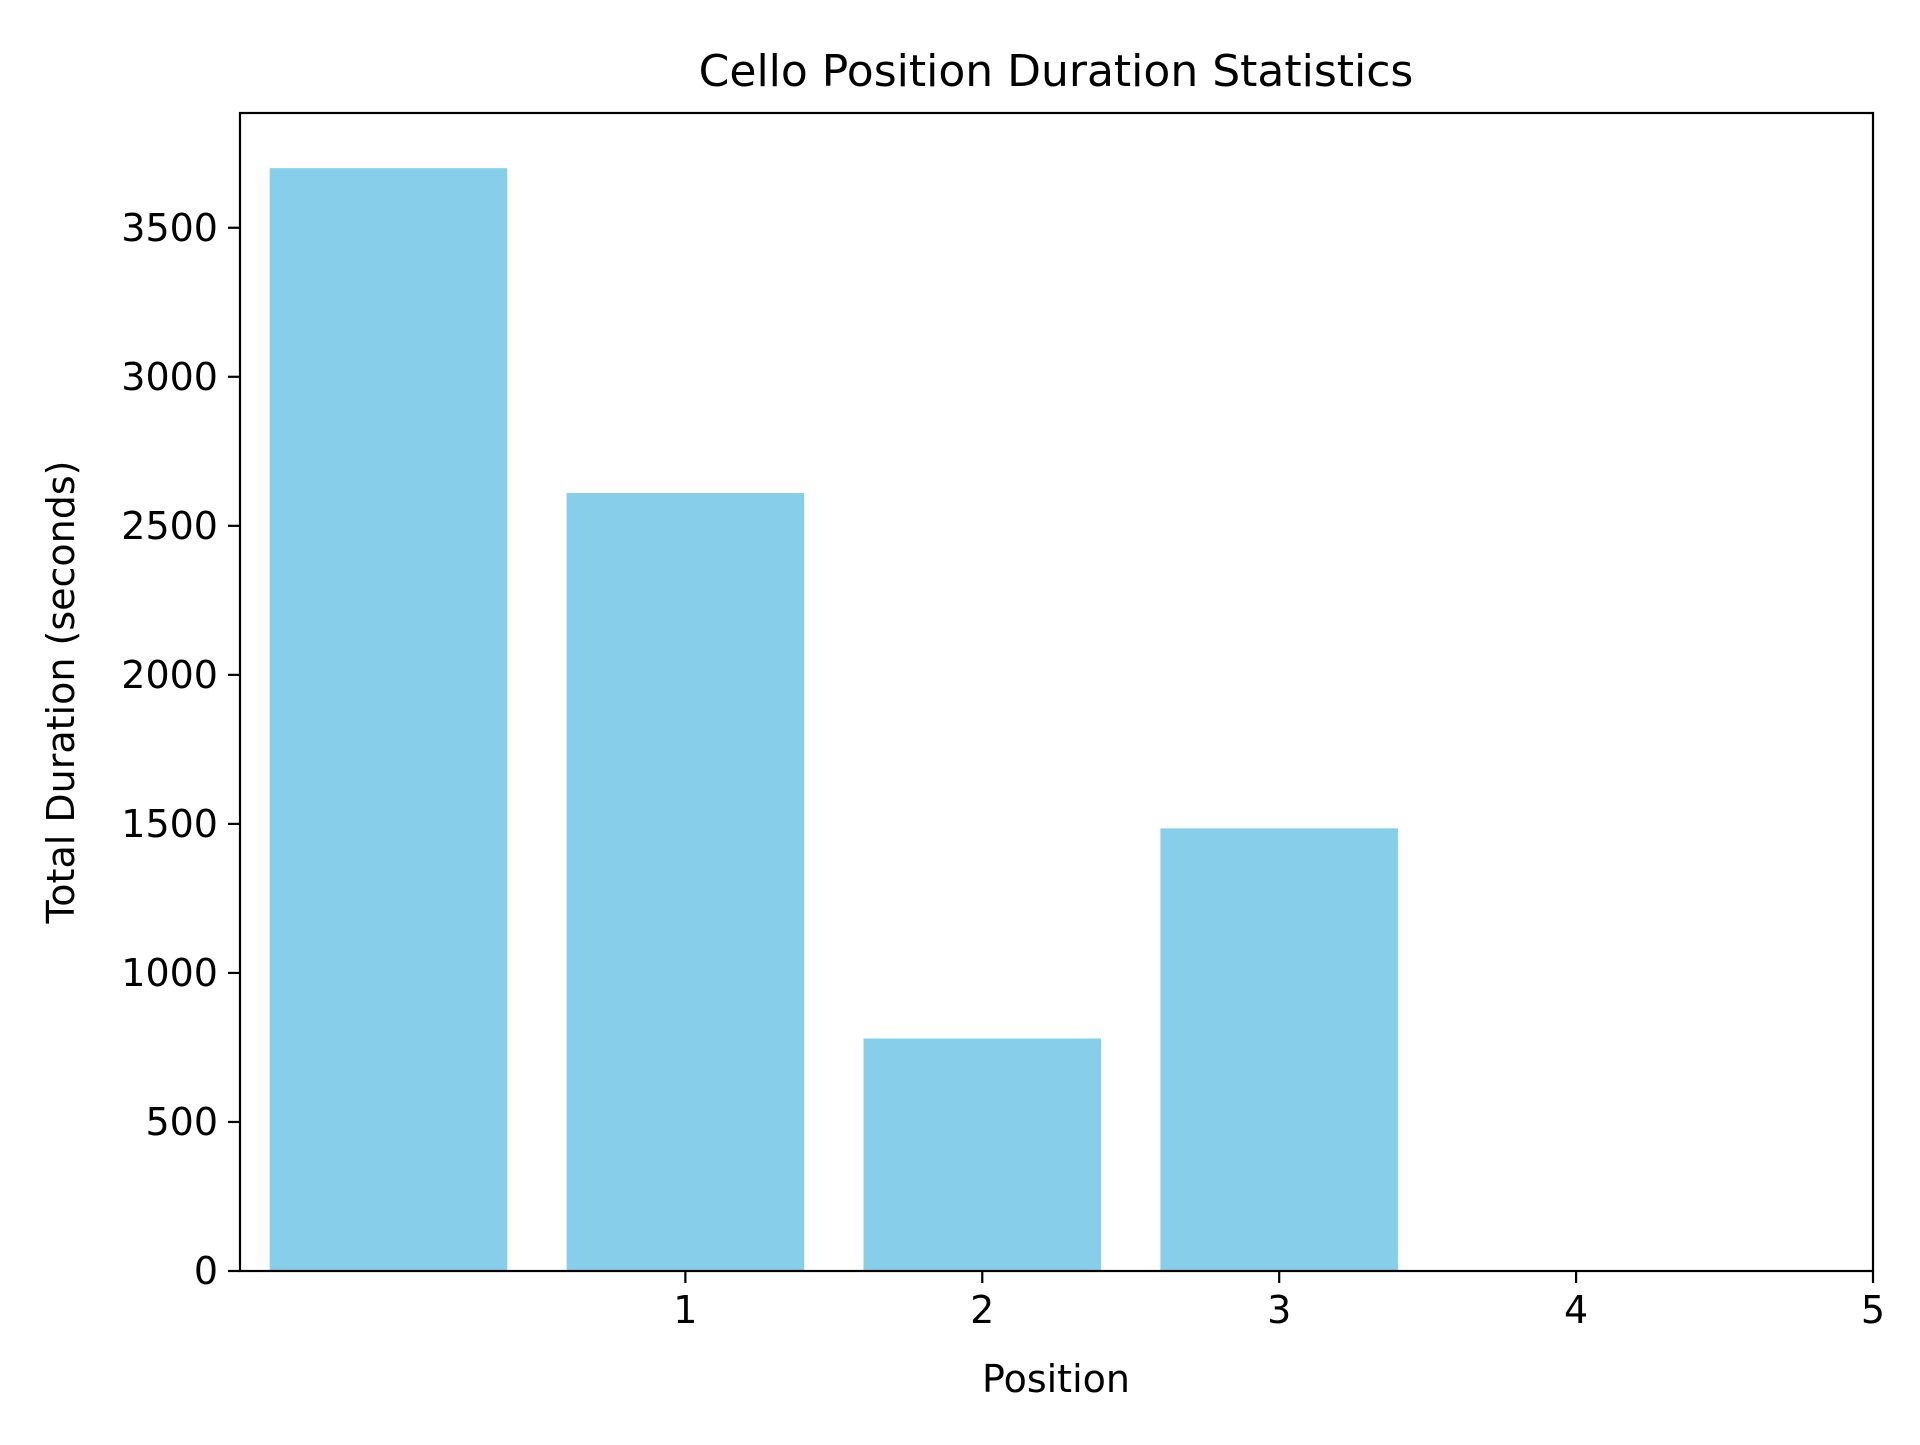  Describe the element at coordinates (169, 377) in the screenshot. I see `y-tick-label: 3000` at that location.